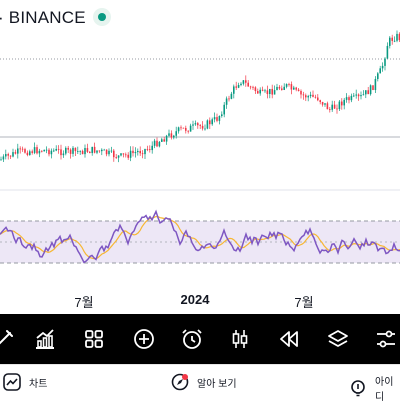  I want to click on indicators-icon, so click(45, 339).